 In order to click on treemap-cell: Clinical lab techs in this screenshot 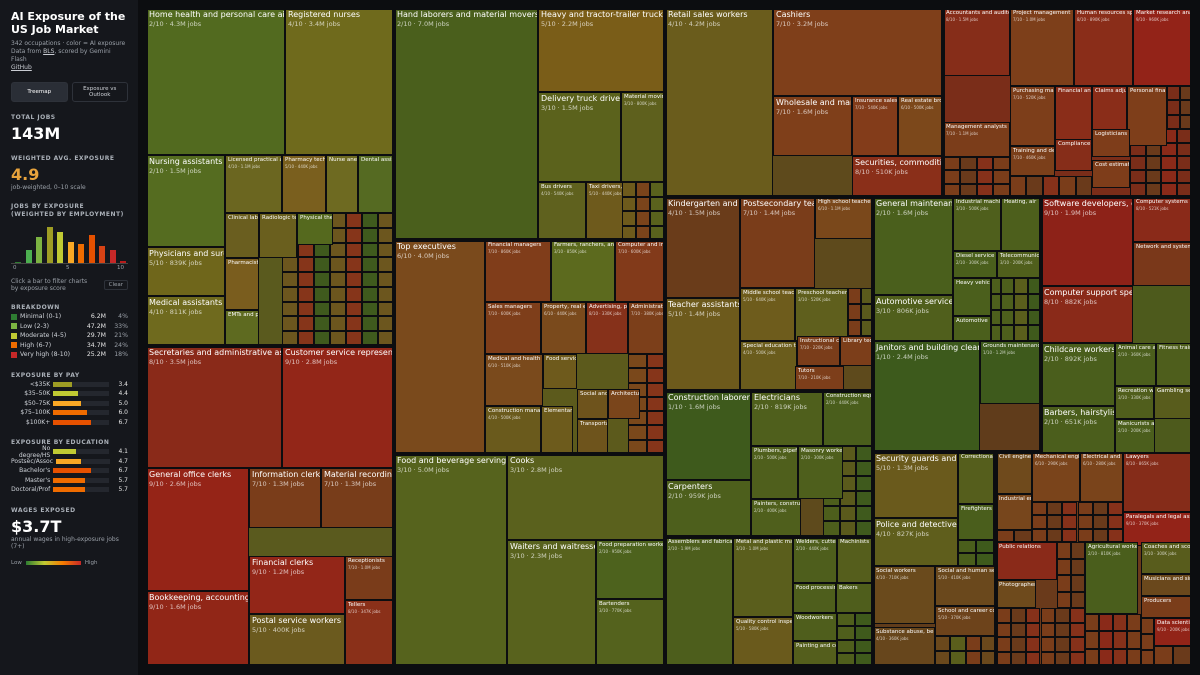, I will do `click(242, 235)`.